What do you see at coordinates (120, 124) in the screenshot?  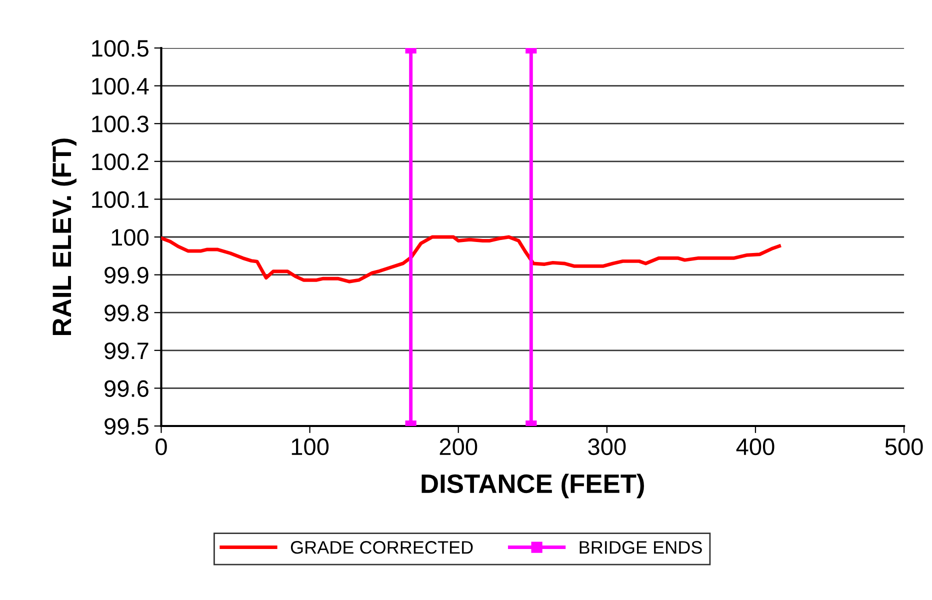 I see `y-tick-label: 100.3` at bounding box center [120, 124].